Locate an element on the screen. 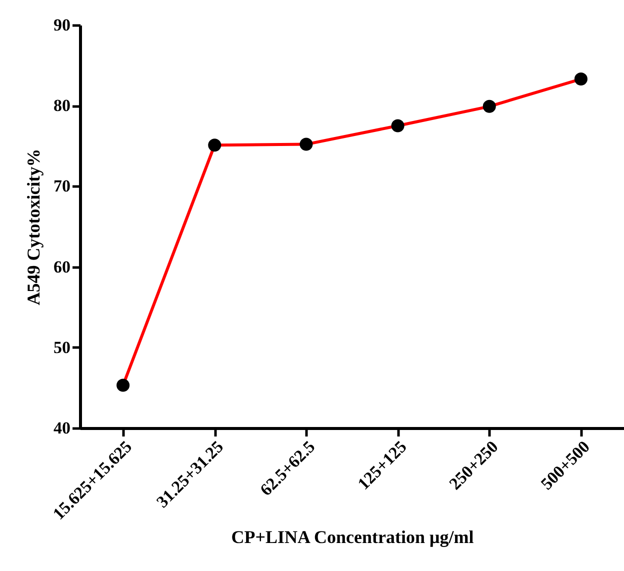  x-axis-title: CP+LINA Concentration μg/ml is located at coordinates (352, 536).